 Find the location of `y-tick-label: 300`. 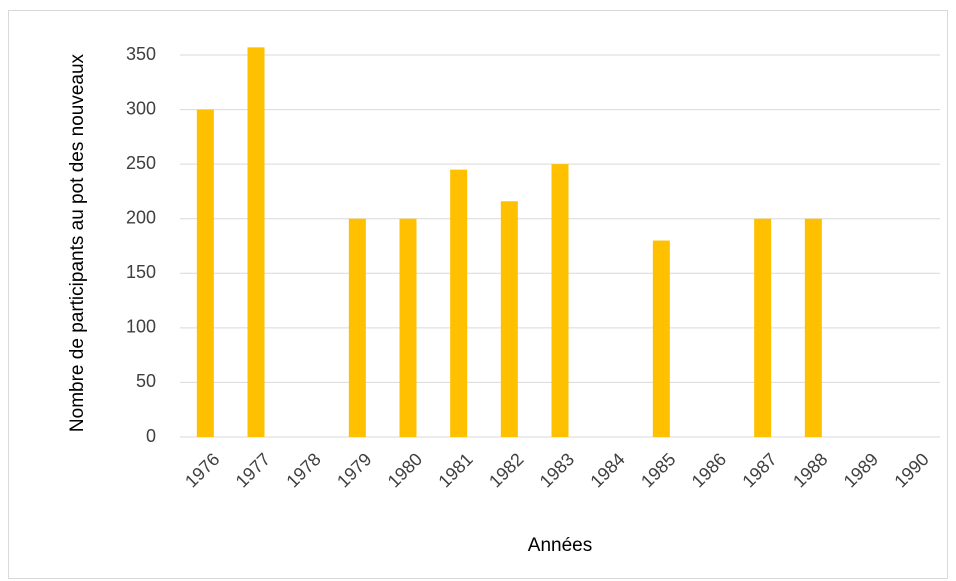

y-tick-label: 300 is located at coordinates (141, 108).